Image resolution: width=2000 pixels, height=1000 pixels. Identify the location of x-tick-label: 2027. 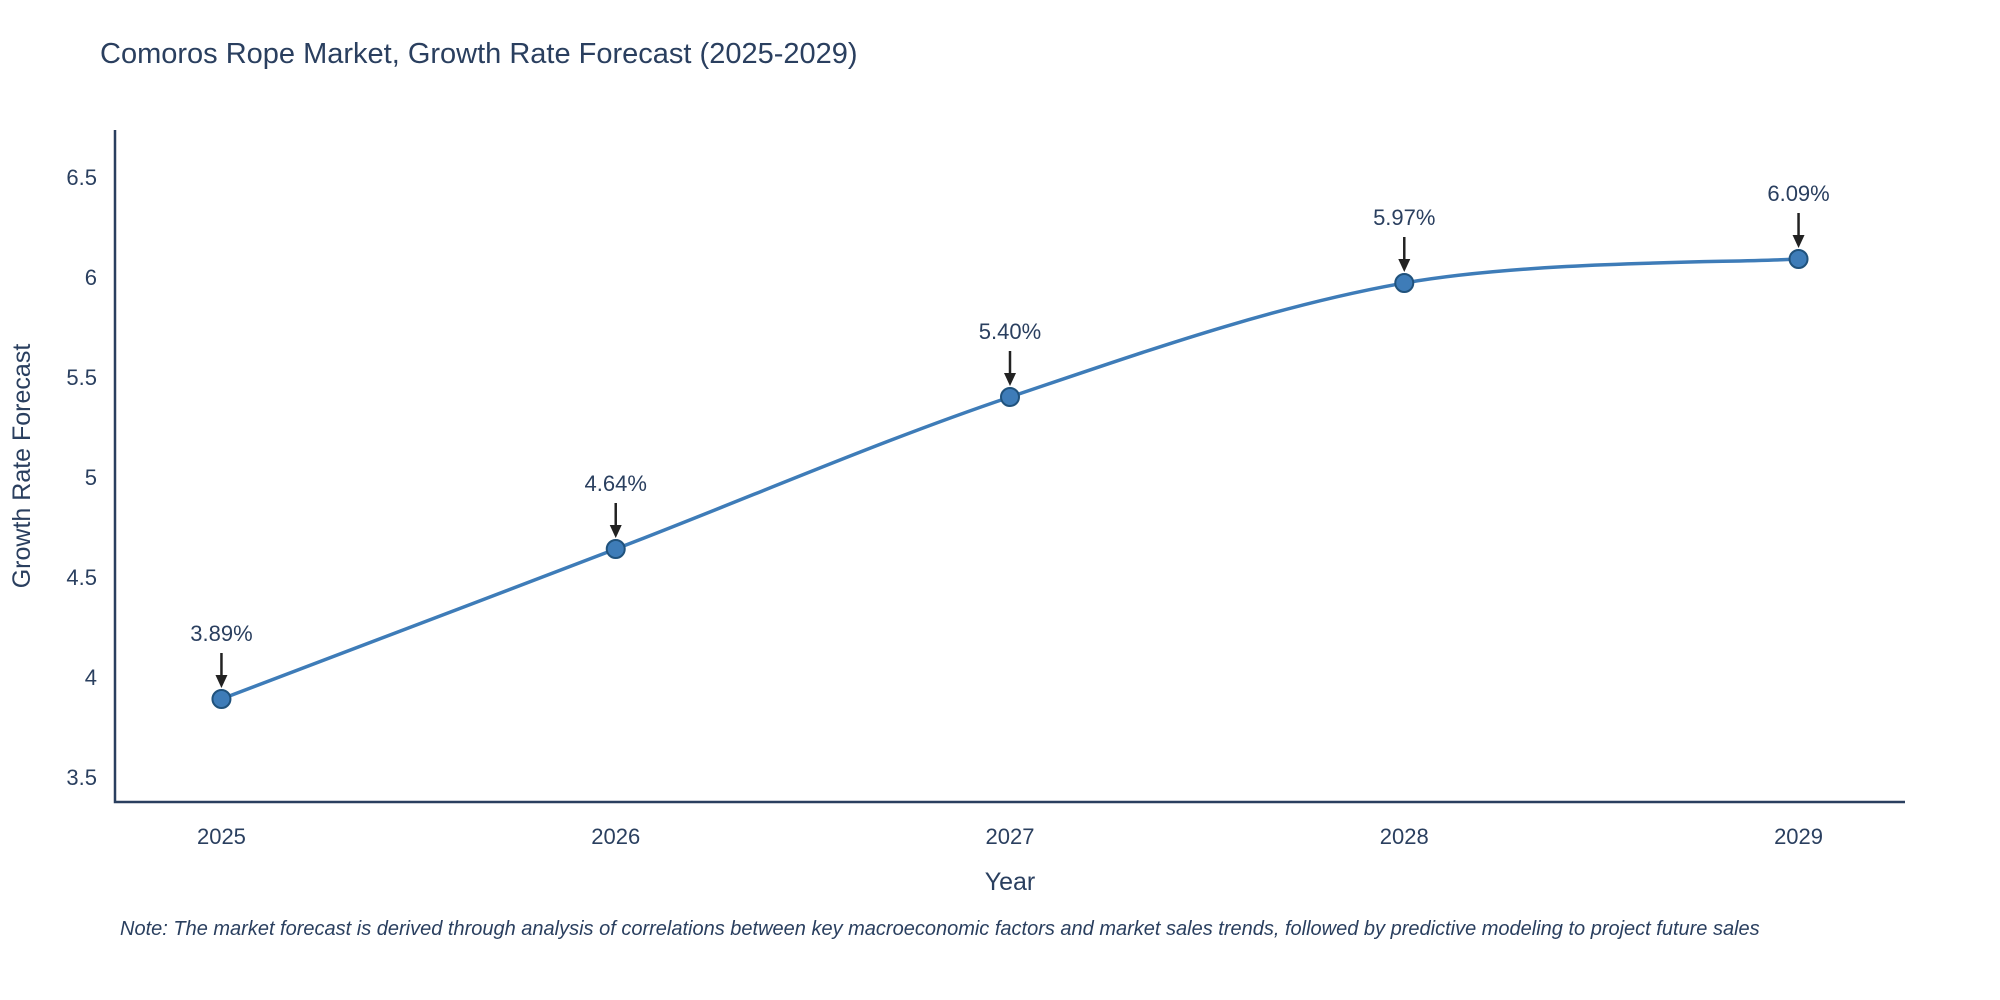
(1010, 836).